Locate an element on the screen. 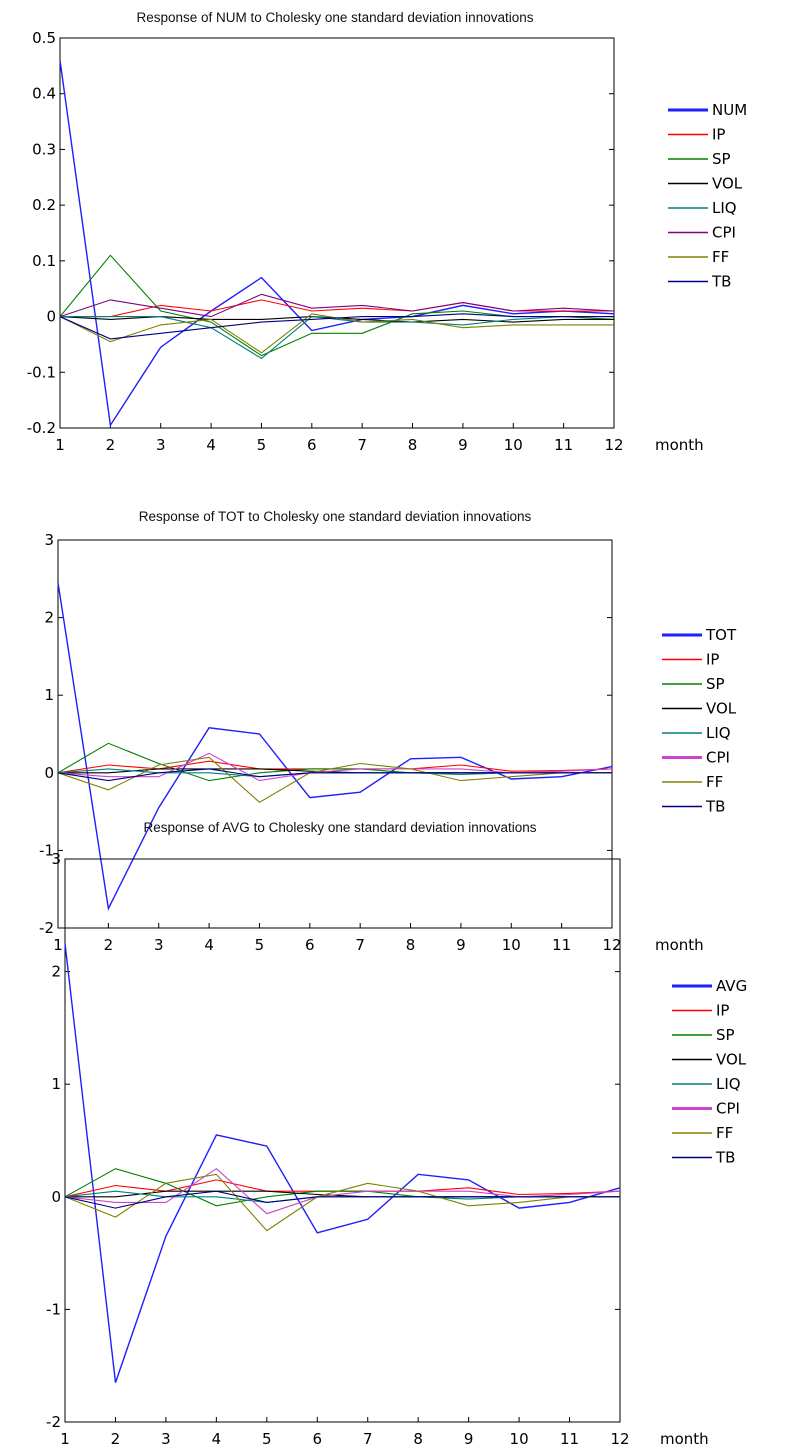  legend: NUM IP SP VOL LIQ CPI FF TB is located at coordinates (707, 196).